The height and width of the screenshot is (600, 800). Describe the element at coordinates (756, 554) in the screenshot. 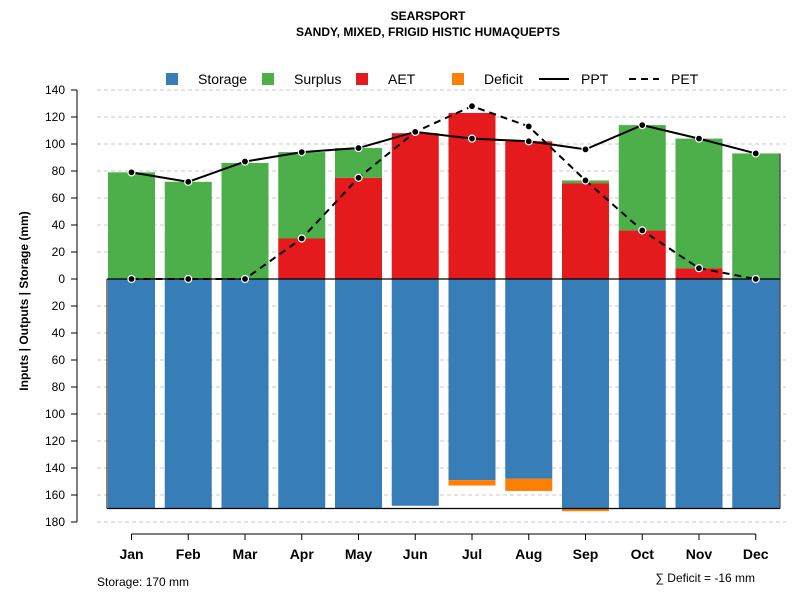

I see `x-tick-label: Dec` at that location.